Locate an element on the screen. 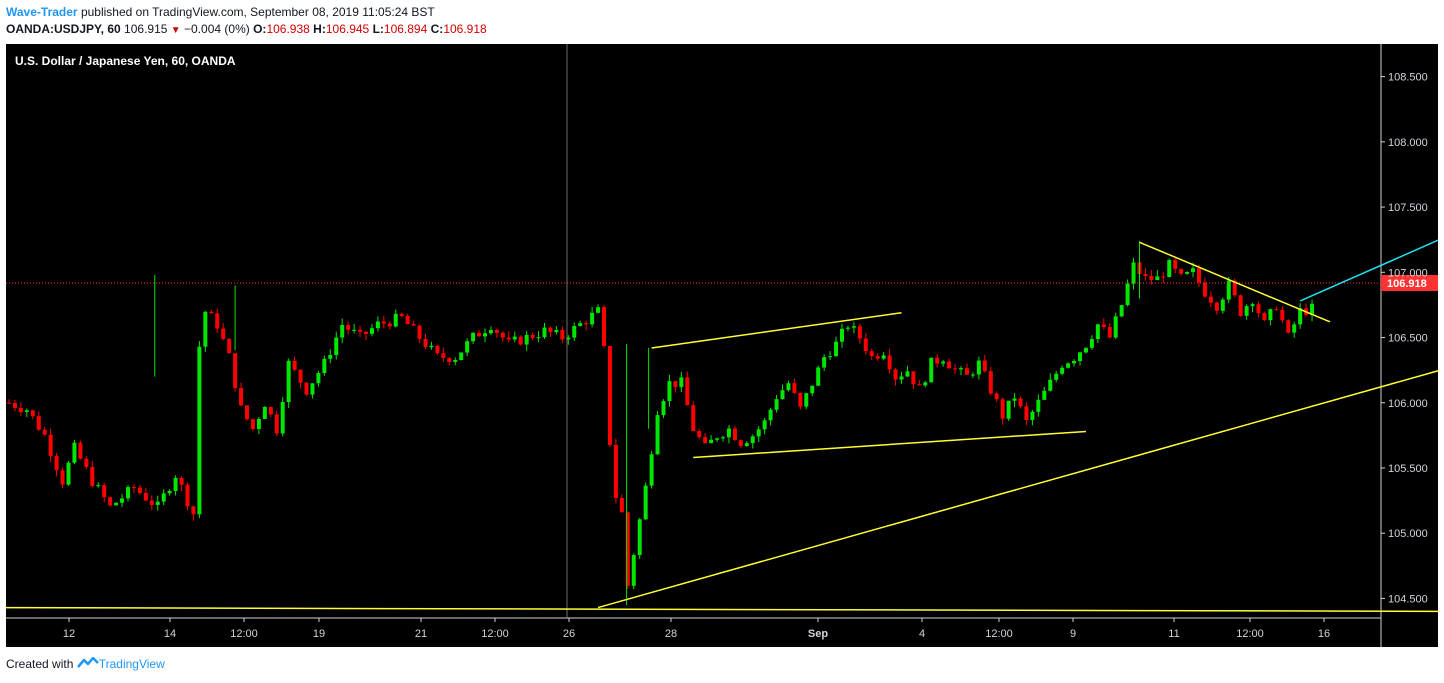  trendline-channel-lower is located at coordinates (889, 444).